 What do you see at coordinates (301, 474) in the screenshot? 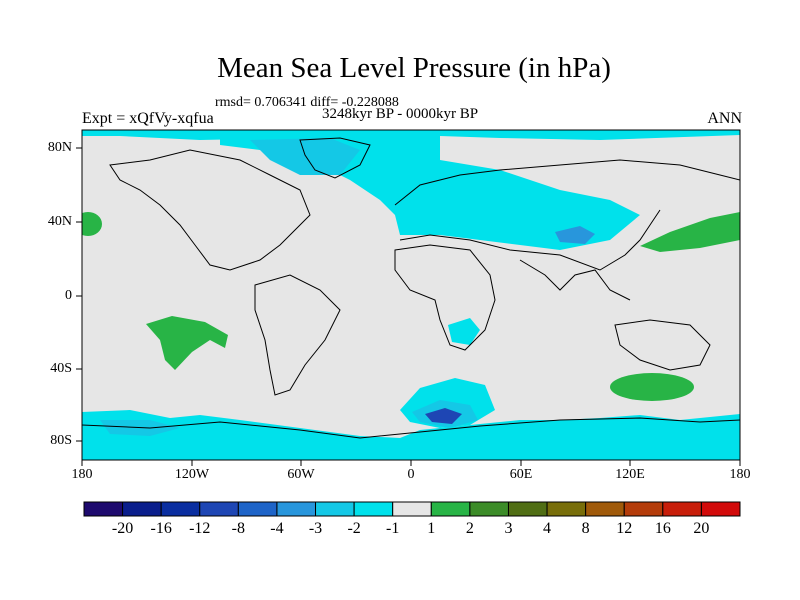
I see `lon-tick-60w: 60W` at bounding box center [301, 474].